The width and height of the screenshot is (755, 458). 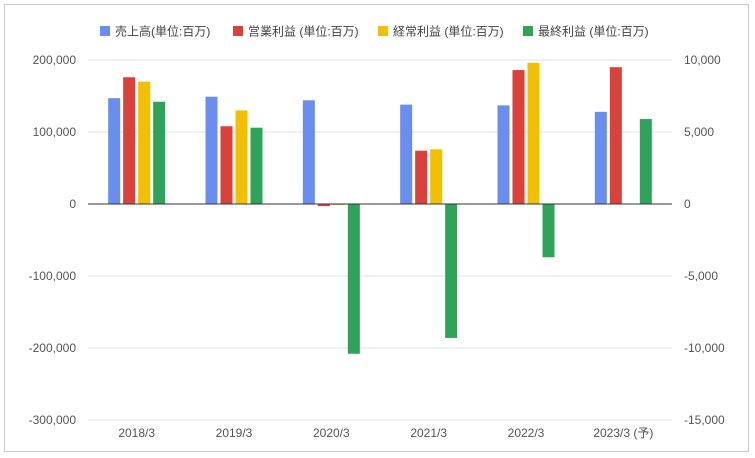 What do you see at coordinates (144, 142) in the screenshot?
I see `bar-3-2018/3` at bounding box center [144, 142].